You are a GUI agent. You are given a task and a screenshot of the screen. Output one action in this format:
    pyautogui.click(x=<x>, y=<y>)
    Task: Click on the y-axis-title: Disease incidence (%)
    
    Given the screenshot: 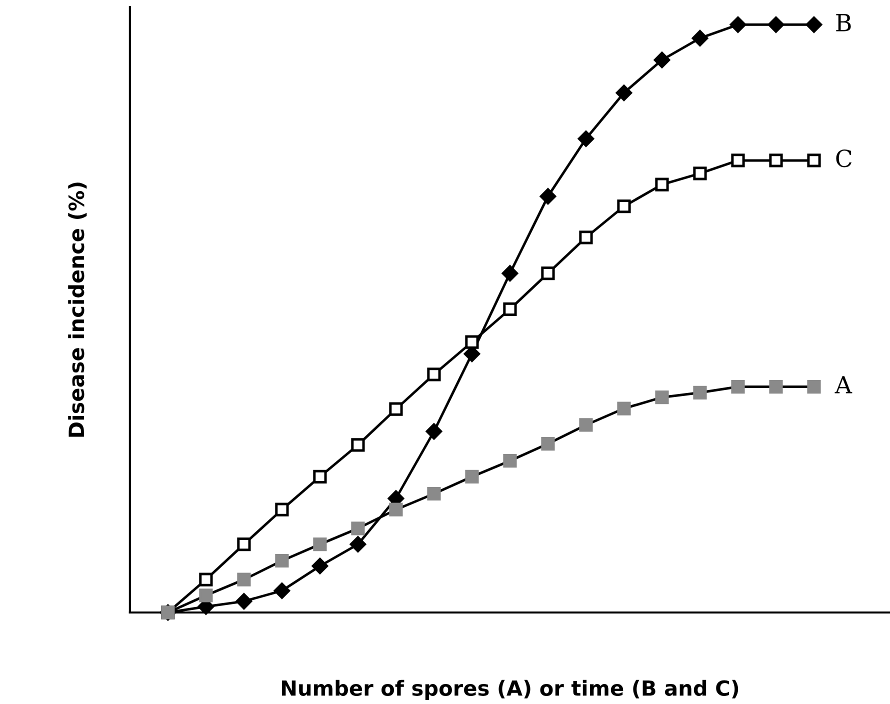 What is the action you would take?
    pyautogui.click(x=77, y=309)
    